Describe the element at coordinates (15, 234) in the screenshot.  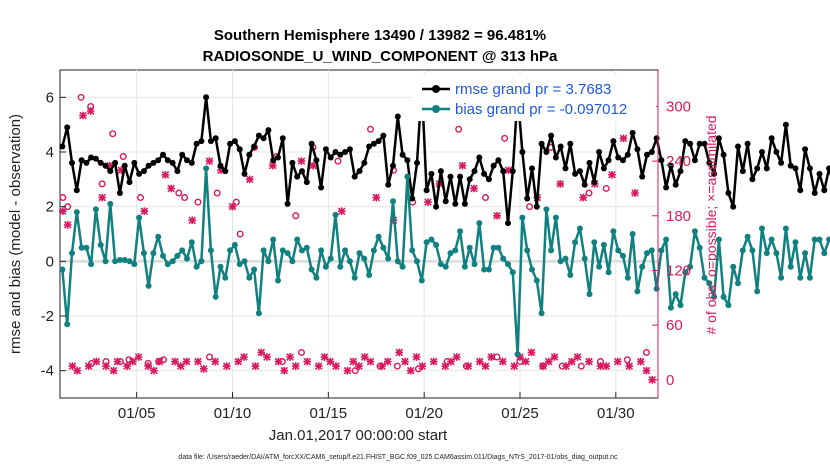
I see `y-axis-label: rmse and bias (model - observation)` at that location.